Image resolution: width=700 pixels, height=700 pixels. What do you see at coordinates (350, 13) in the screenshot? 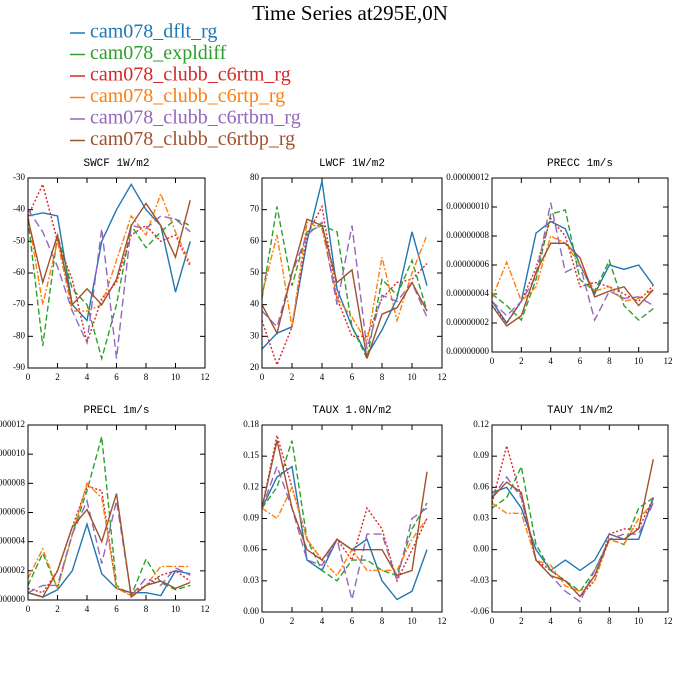
I see `figure-title: Time Series at295E,0N` at bounding box center [350, 13].